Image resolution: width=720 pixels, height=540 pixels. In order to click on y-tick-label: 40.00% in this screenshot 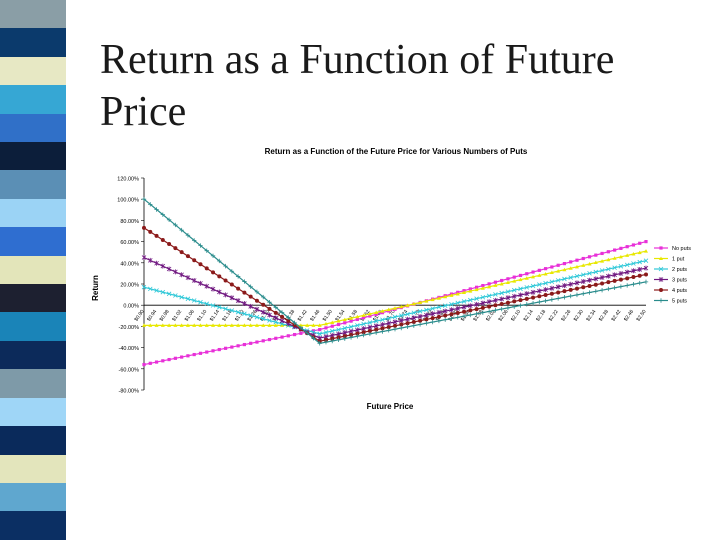, I will do `click(129, 264)`.